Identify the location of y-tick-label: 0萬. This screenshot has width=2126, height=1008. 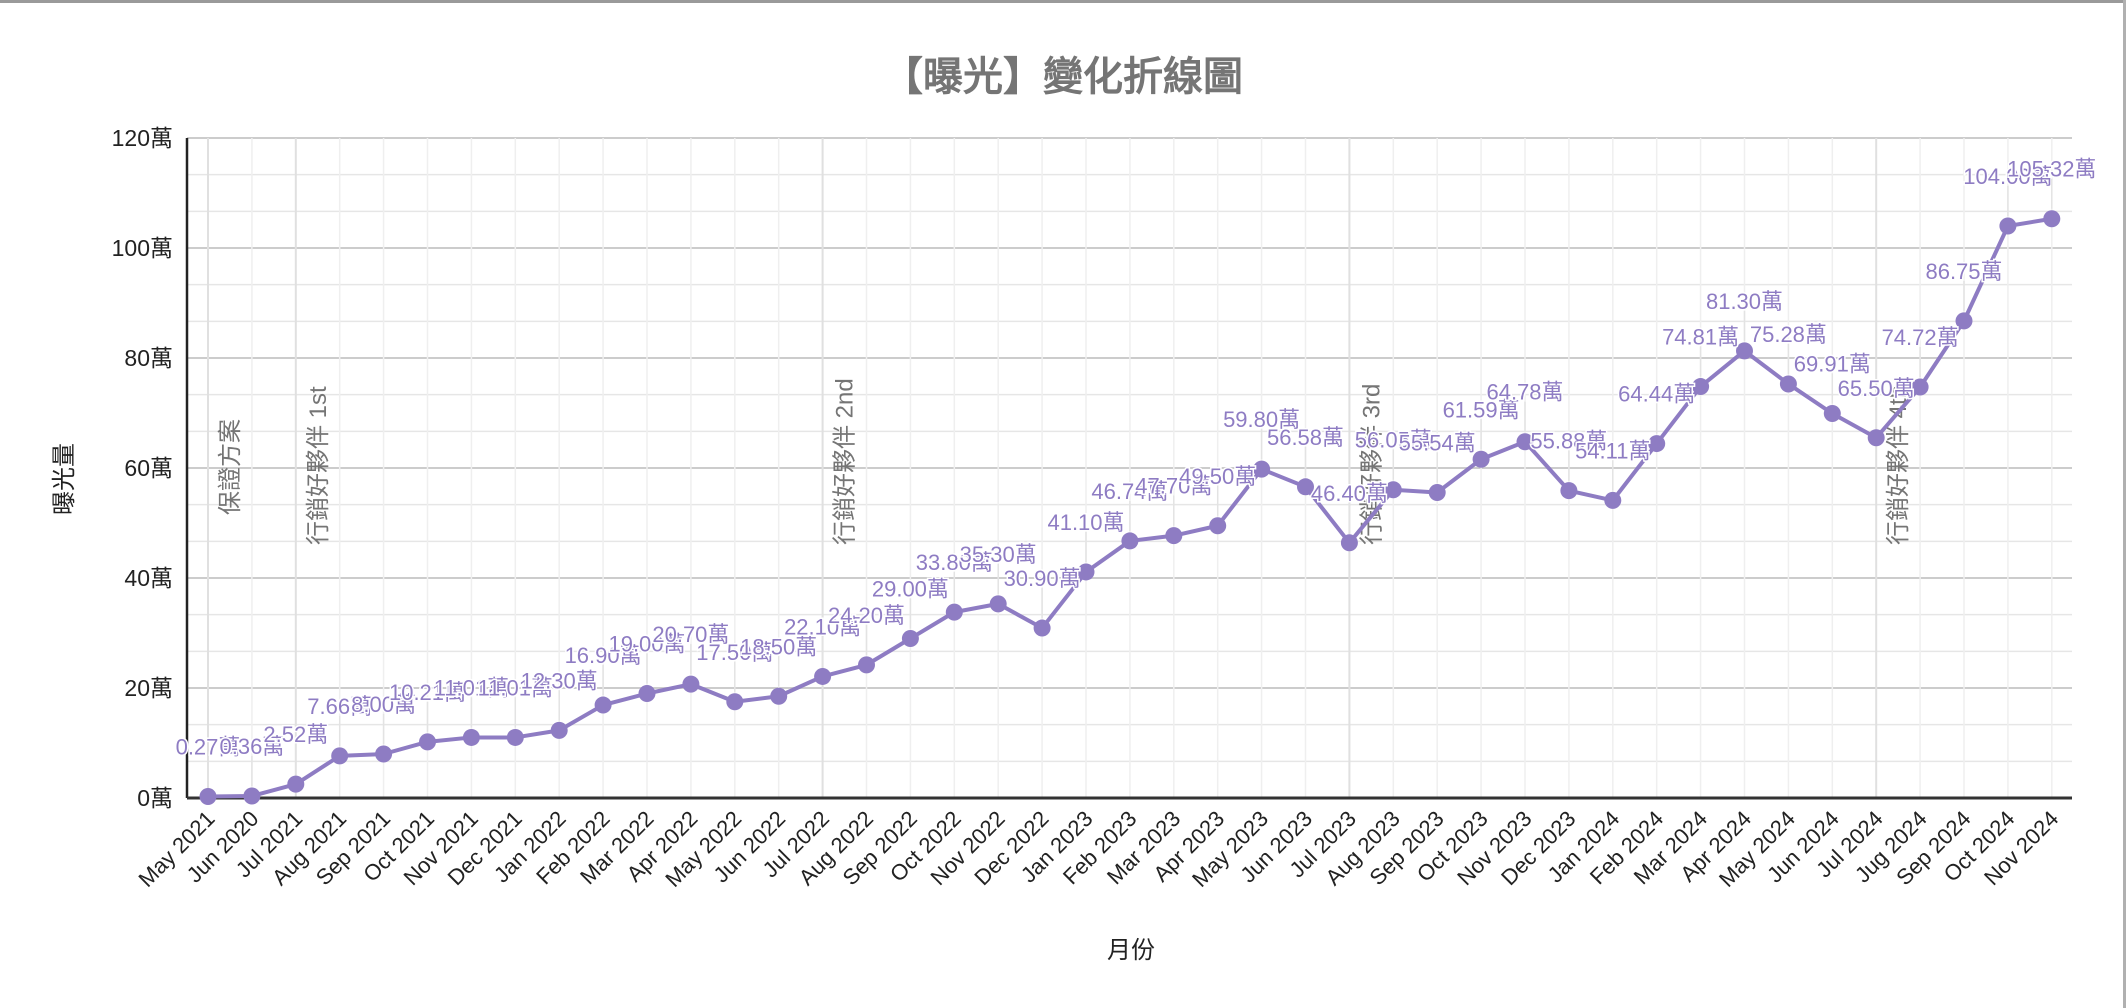
(155, 798).